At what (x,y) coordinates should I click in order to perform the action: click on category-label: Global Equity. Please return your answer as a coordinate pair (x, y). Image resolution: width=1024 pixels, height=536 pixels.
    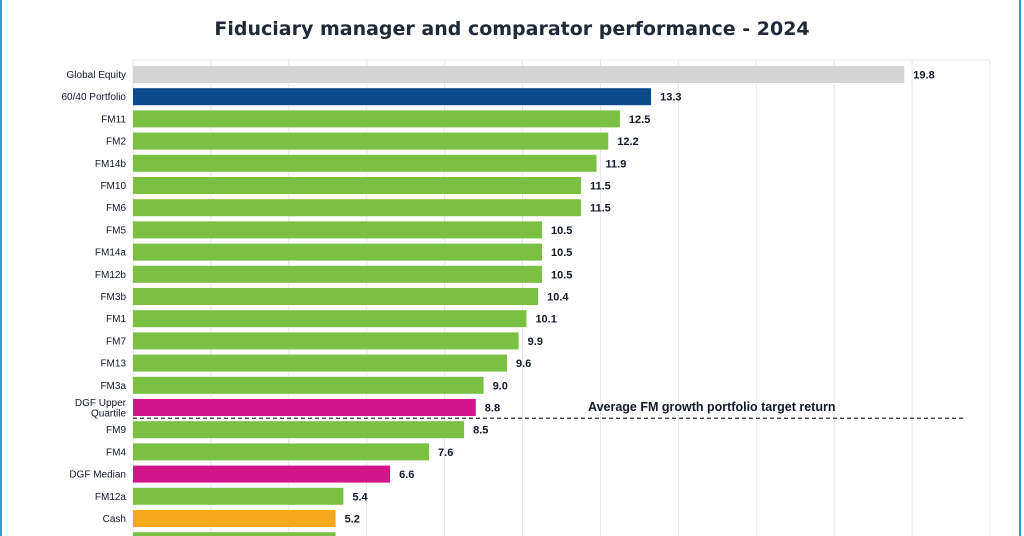
    Looking at the image, I should click on (96, 75).